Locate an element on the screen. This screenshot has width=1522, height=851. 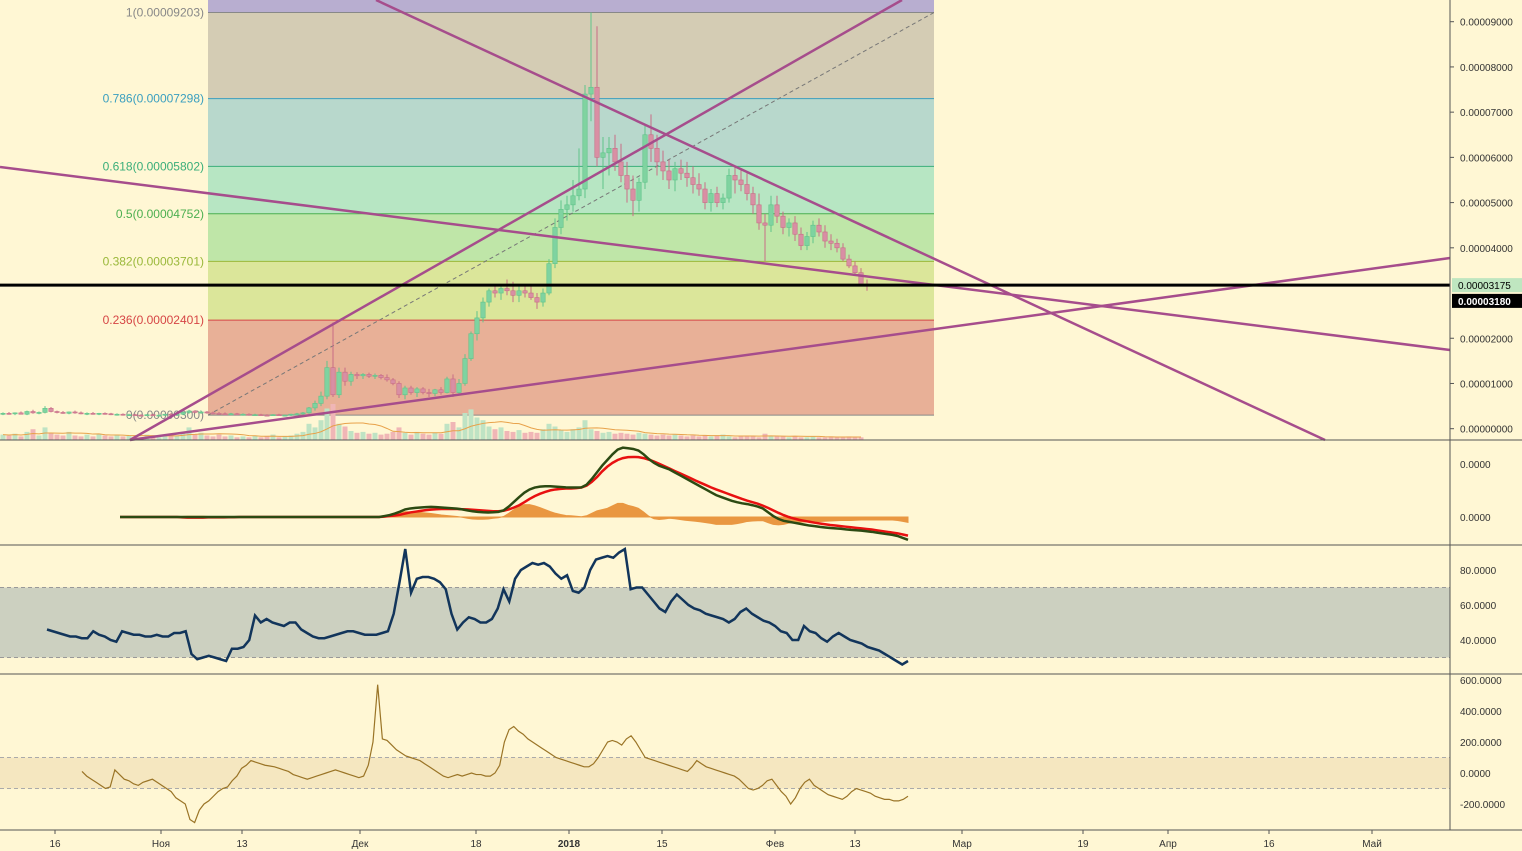
rsi-tick-label: 40.0000 is located at coordinates (1478, 641).